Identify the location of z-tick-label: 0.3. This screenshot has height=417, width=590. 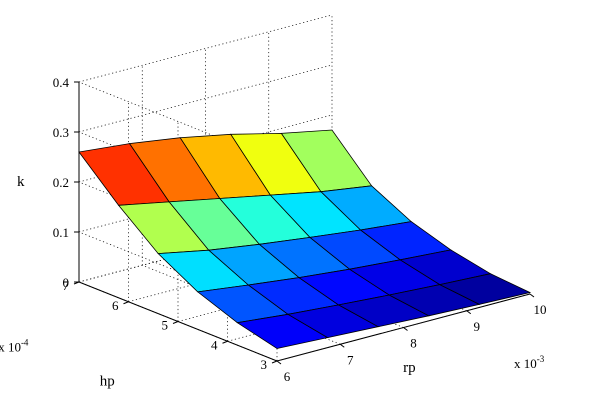
(61, 132).